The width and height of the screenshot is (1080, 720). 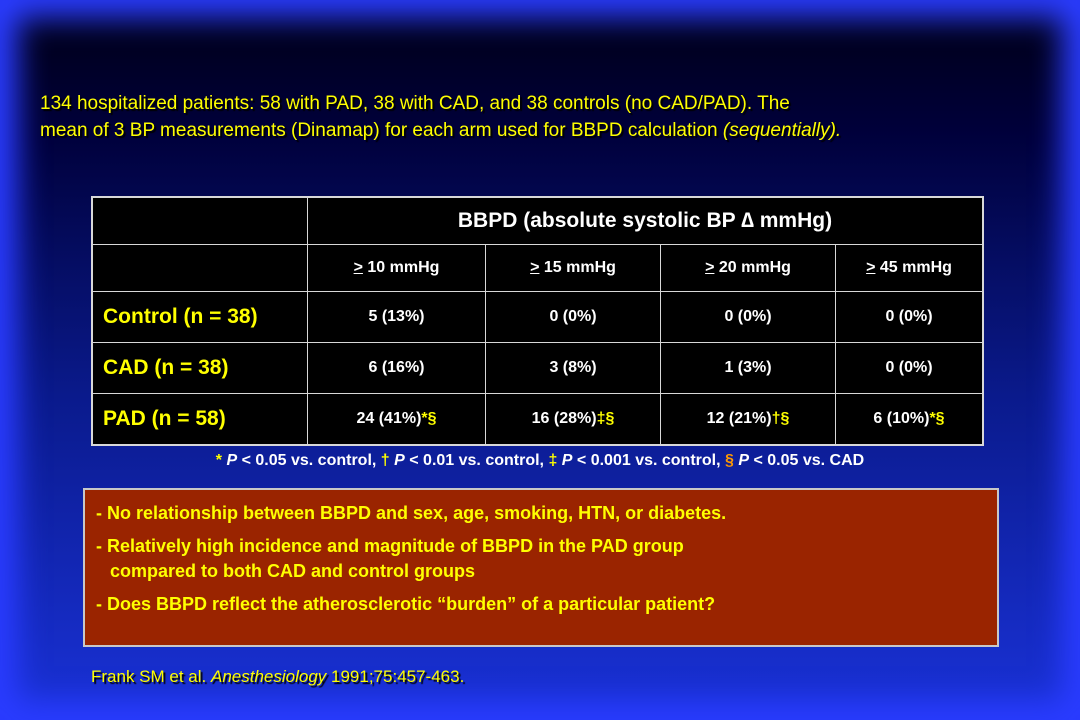 I want to click on row-label: Control (n = 38), so click(x=199, y=316).